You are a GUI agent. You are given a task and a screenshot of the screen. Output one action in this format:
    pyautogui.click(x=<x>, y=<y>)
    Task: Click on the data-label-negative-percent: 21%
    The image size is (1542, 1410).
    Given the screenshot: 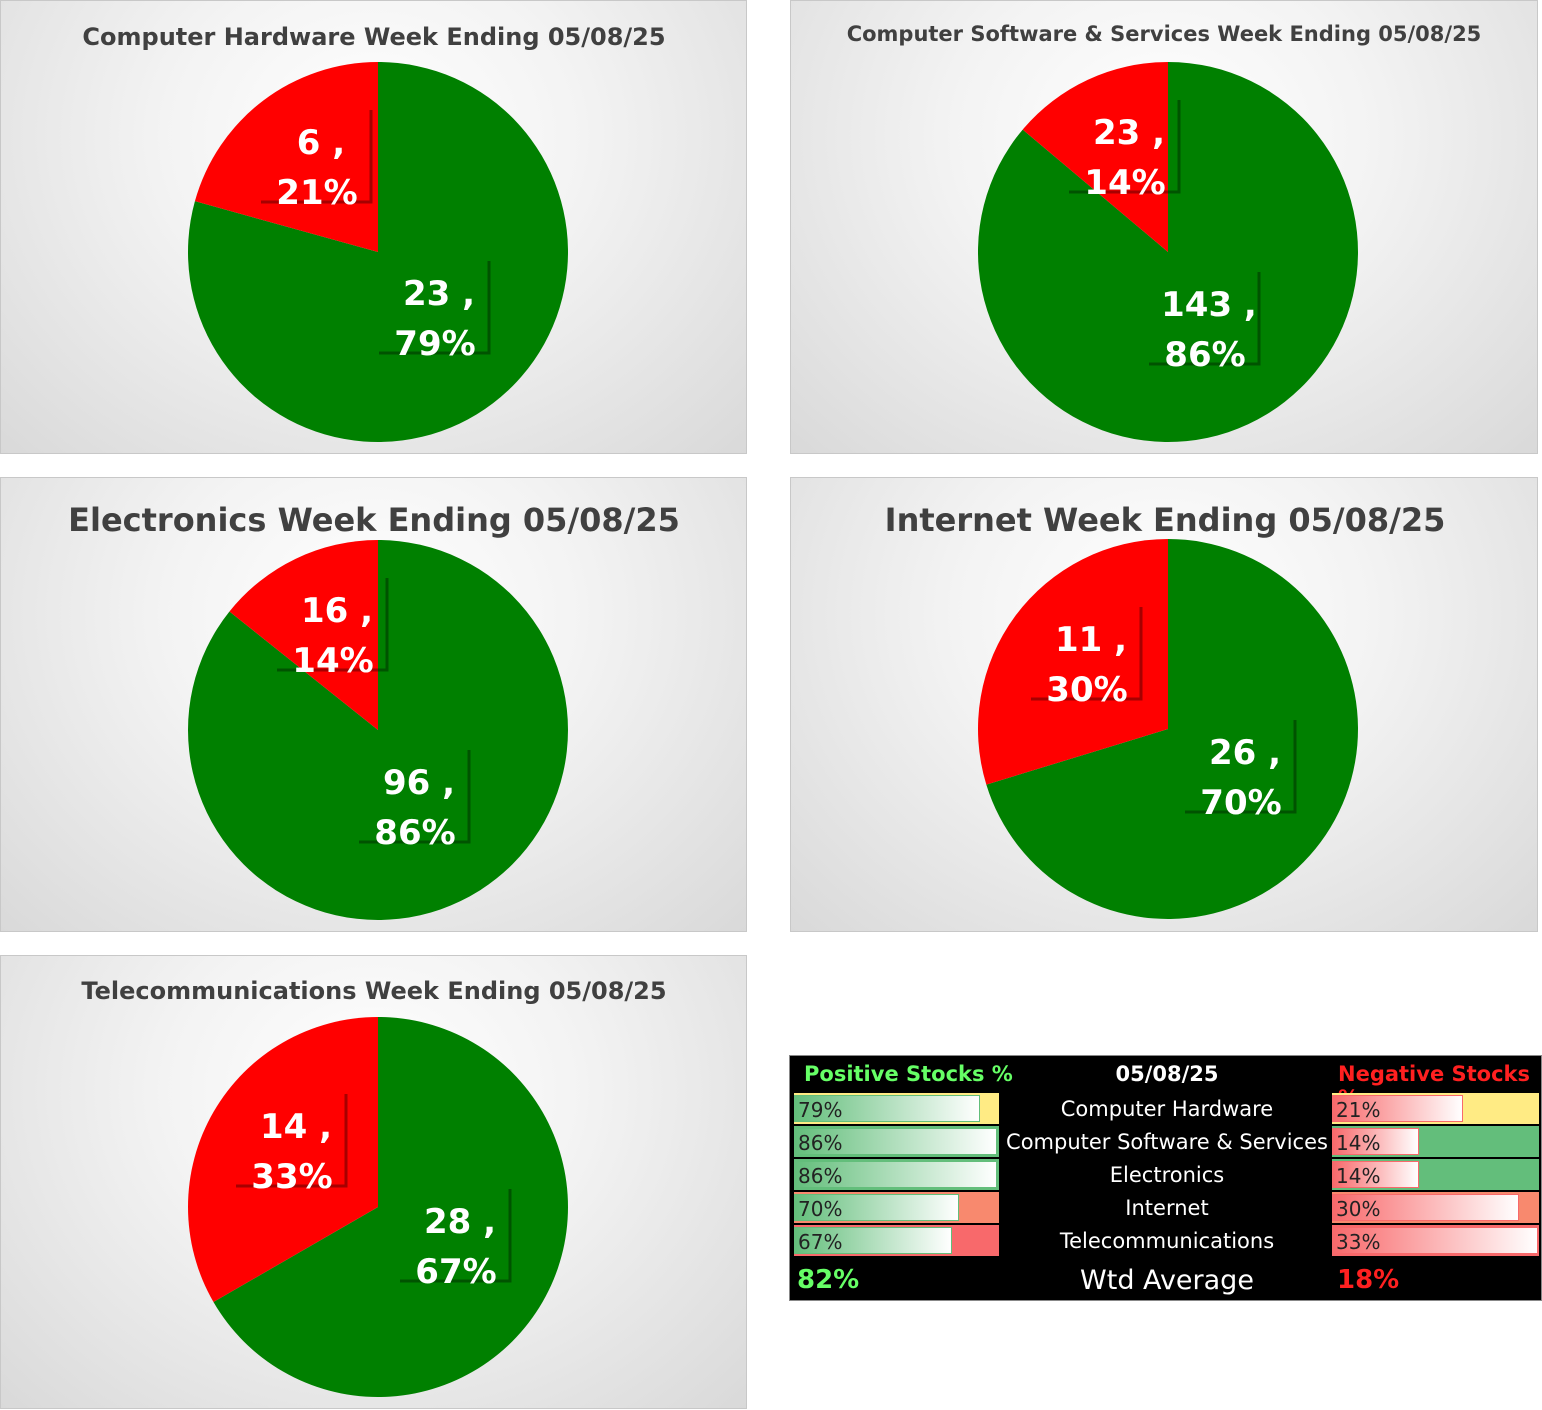 What is the action you would take?
    pyautogui.click(x=316, y=193)
    